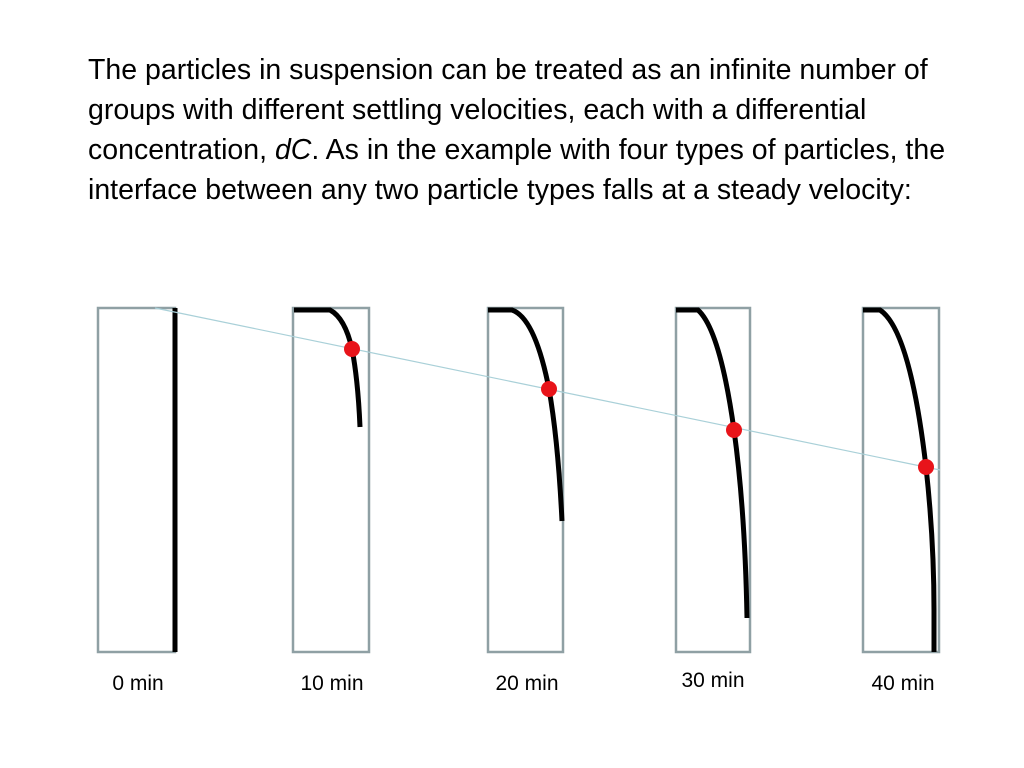 This screenshot has height=768, width=1024. Describe the element at coordinates (639, 408) in the screenshot. I see `interface-points` at that location.